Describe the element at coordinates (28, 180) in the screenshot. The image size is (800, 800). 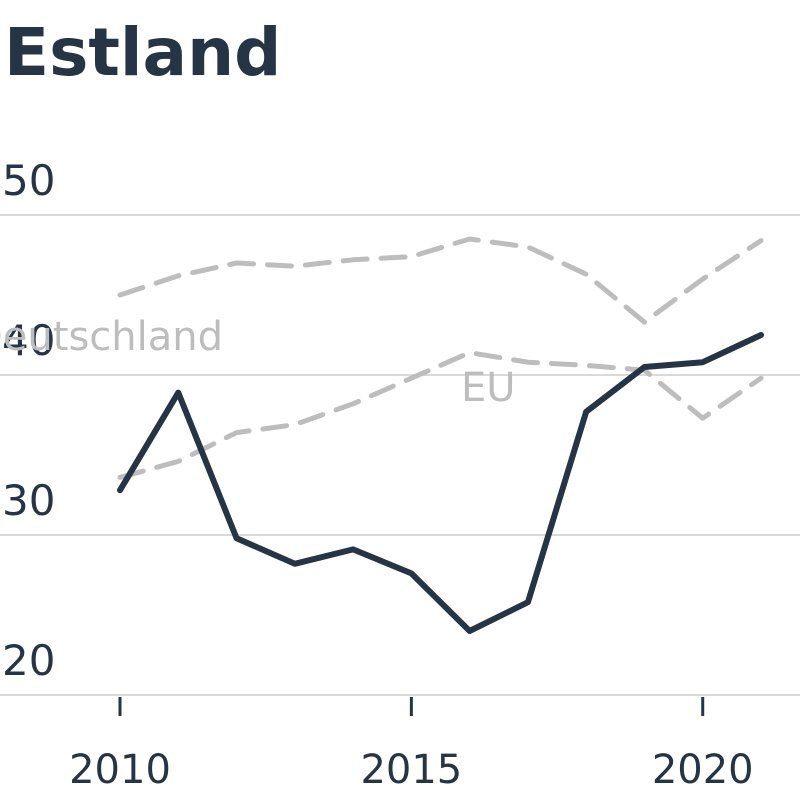
I see `y-tick-label: 50` at that location.